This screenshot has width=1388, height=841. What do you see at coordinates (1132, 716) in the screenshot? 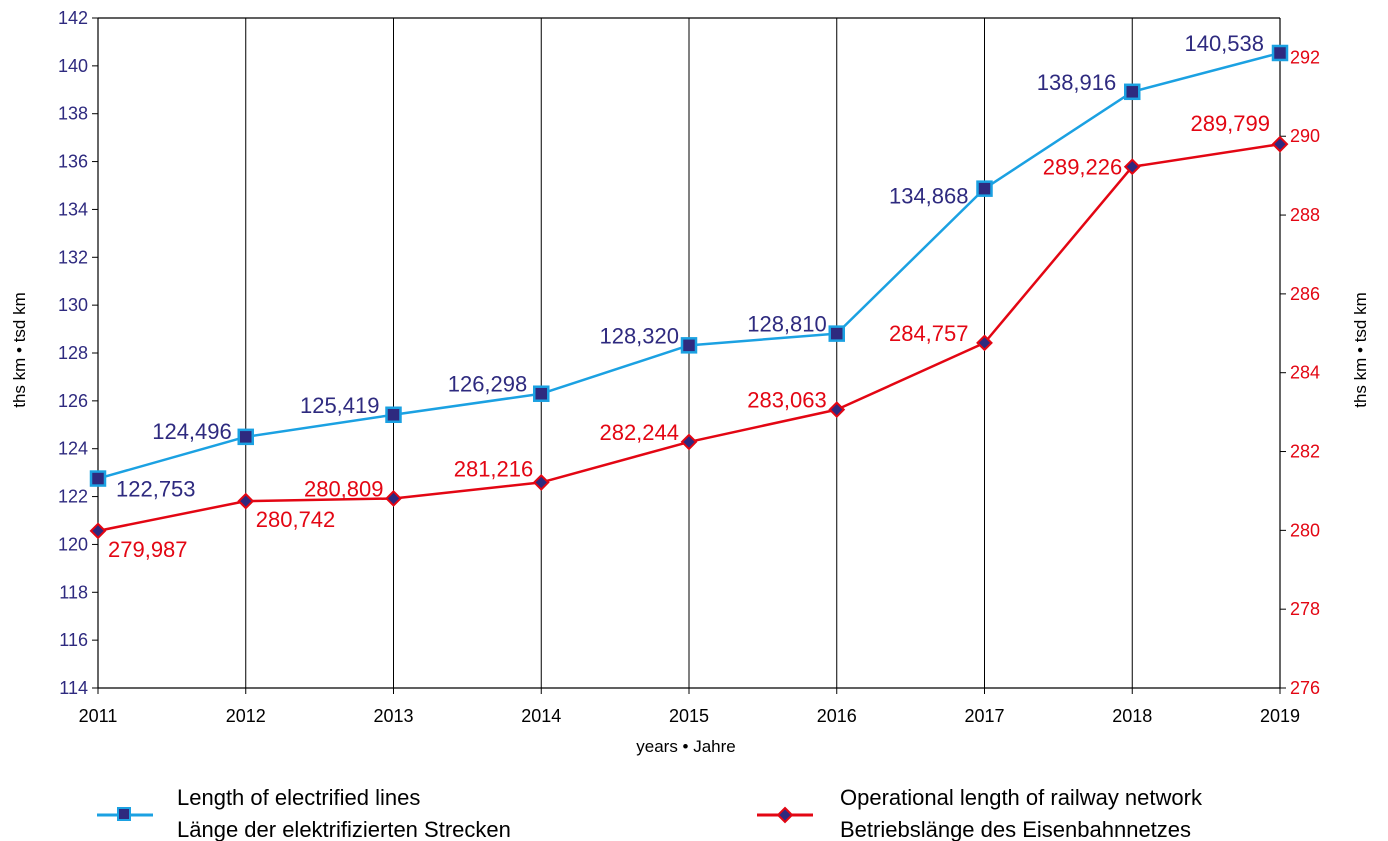
I see `x-tick-label: 2018` at bounding box center [1132, 716].